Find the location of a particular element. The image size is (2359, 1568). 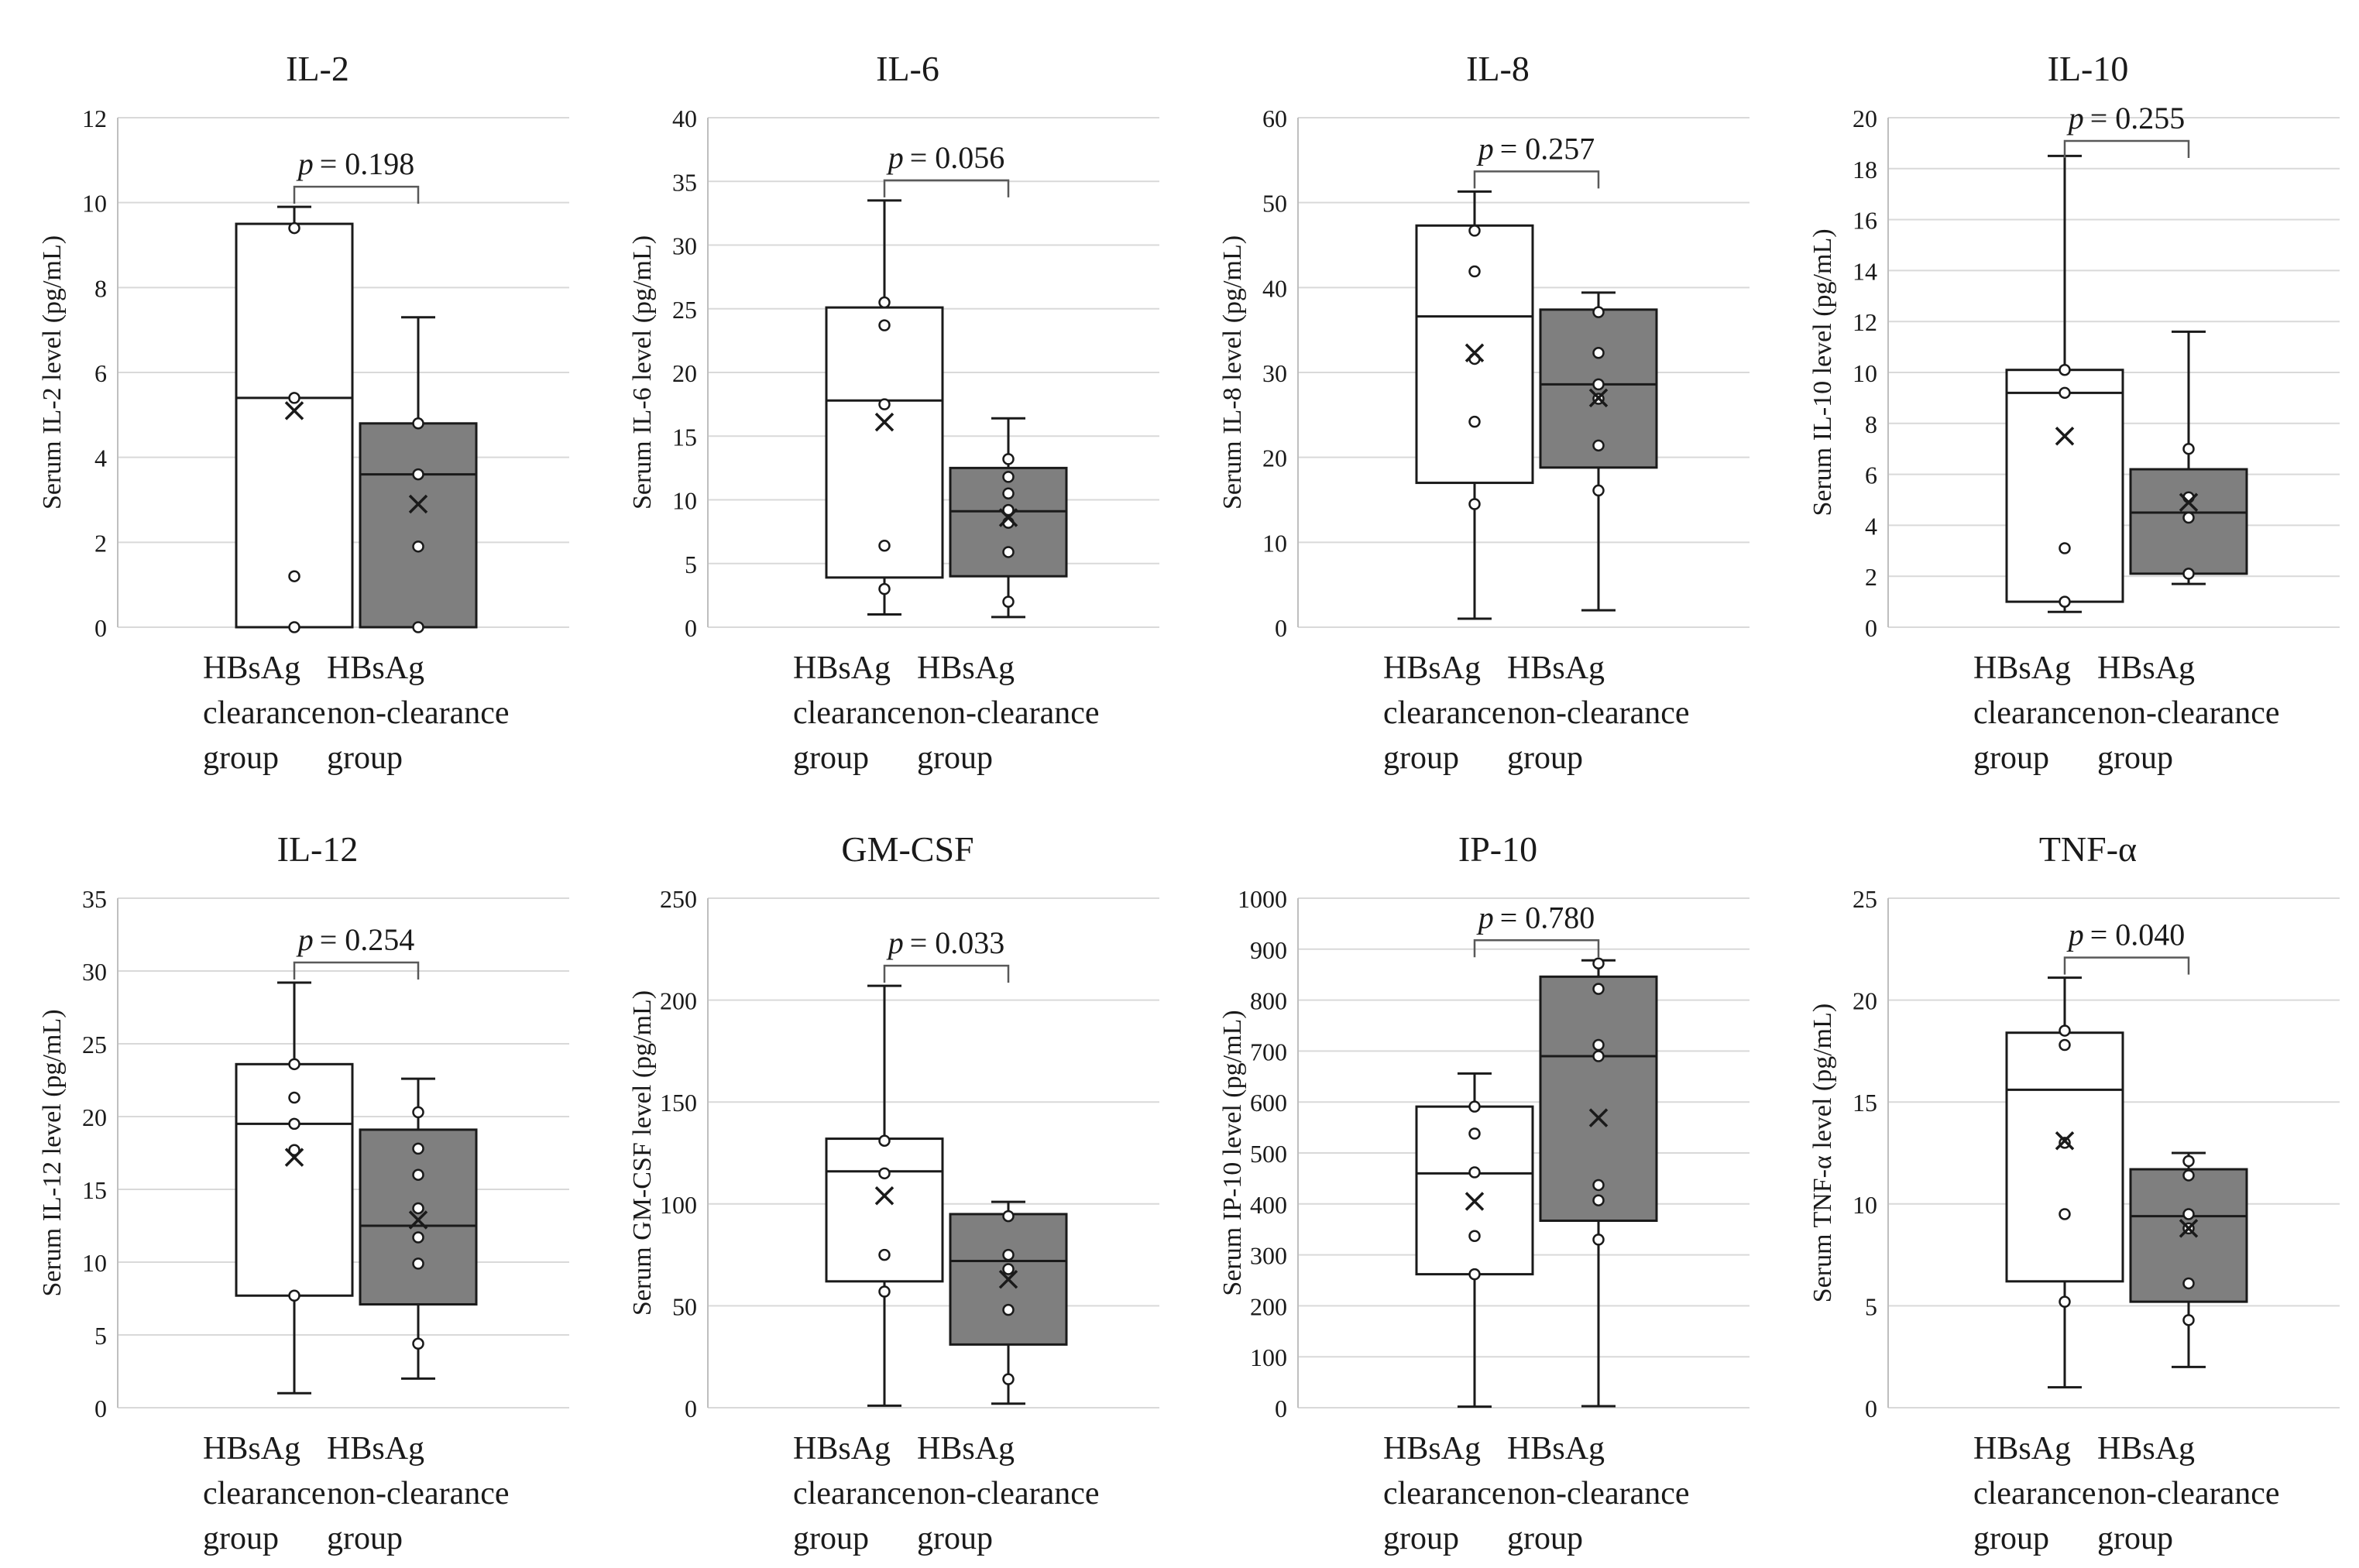

y-tick-label: 35 is located at coordinates (684, 182).